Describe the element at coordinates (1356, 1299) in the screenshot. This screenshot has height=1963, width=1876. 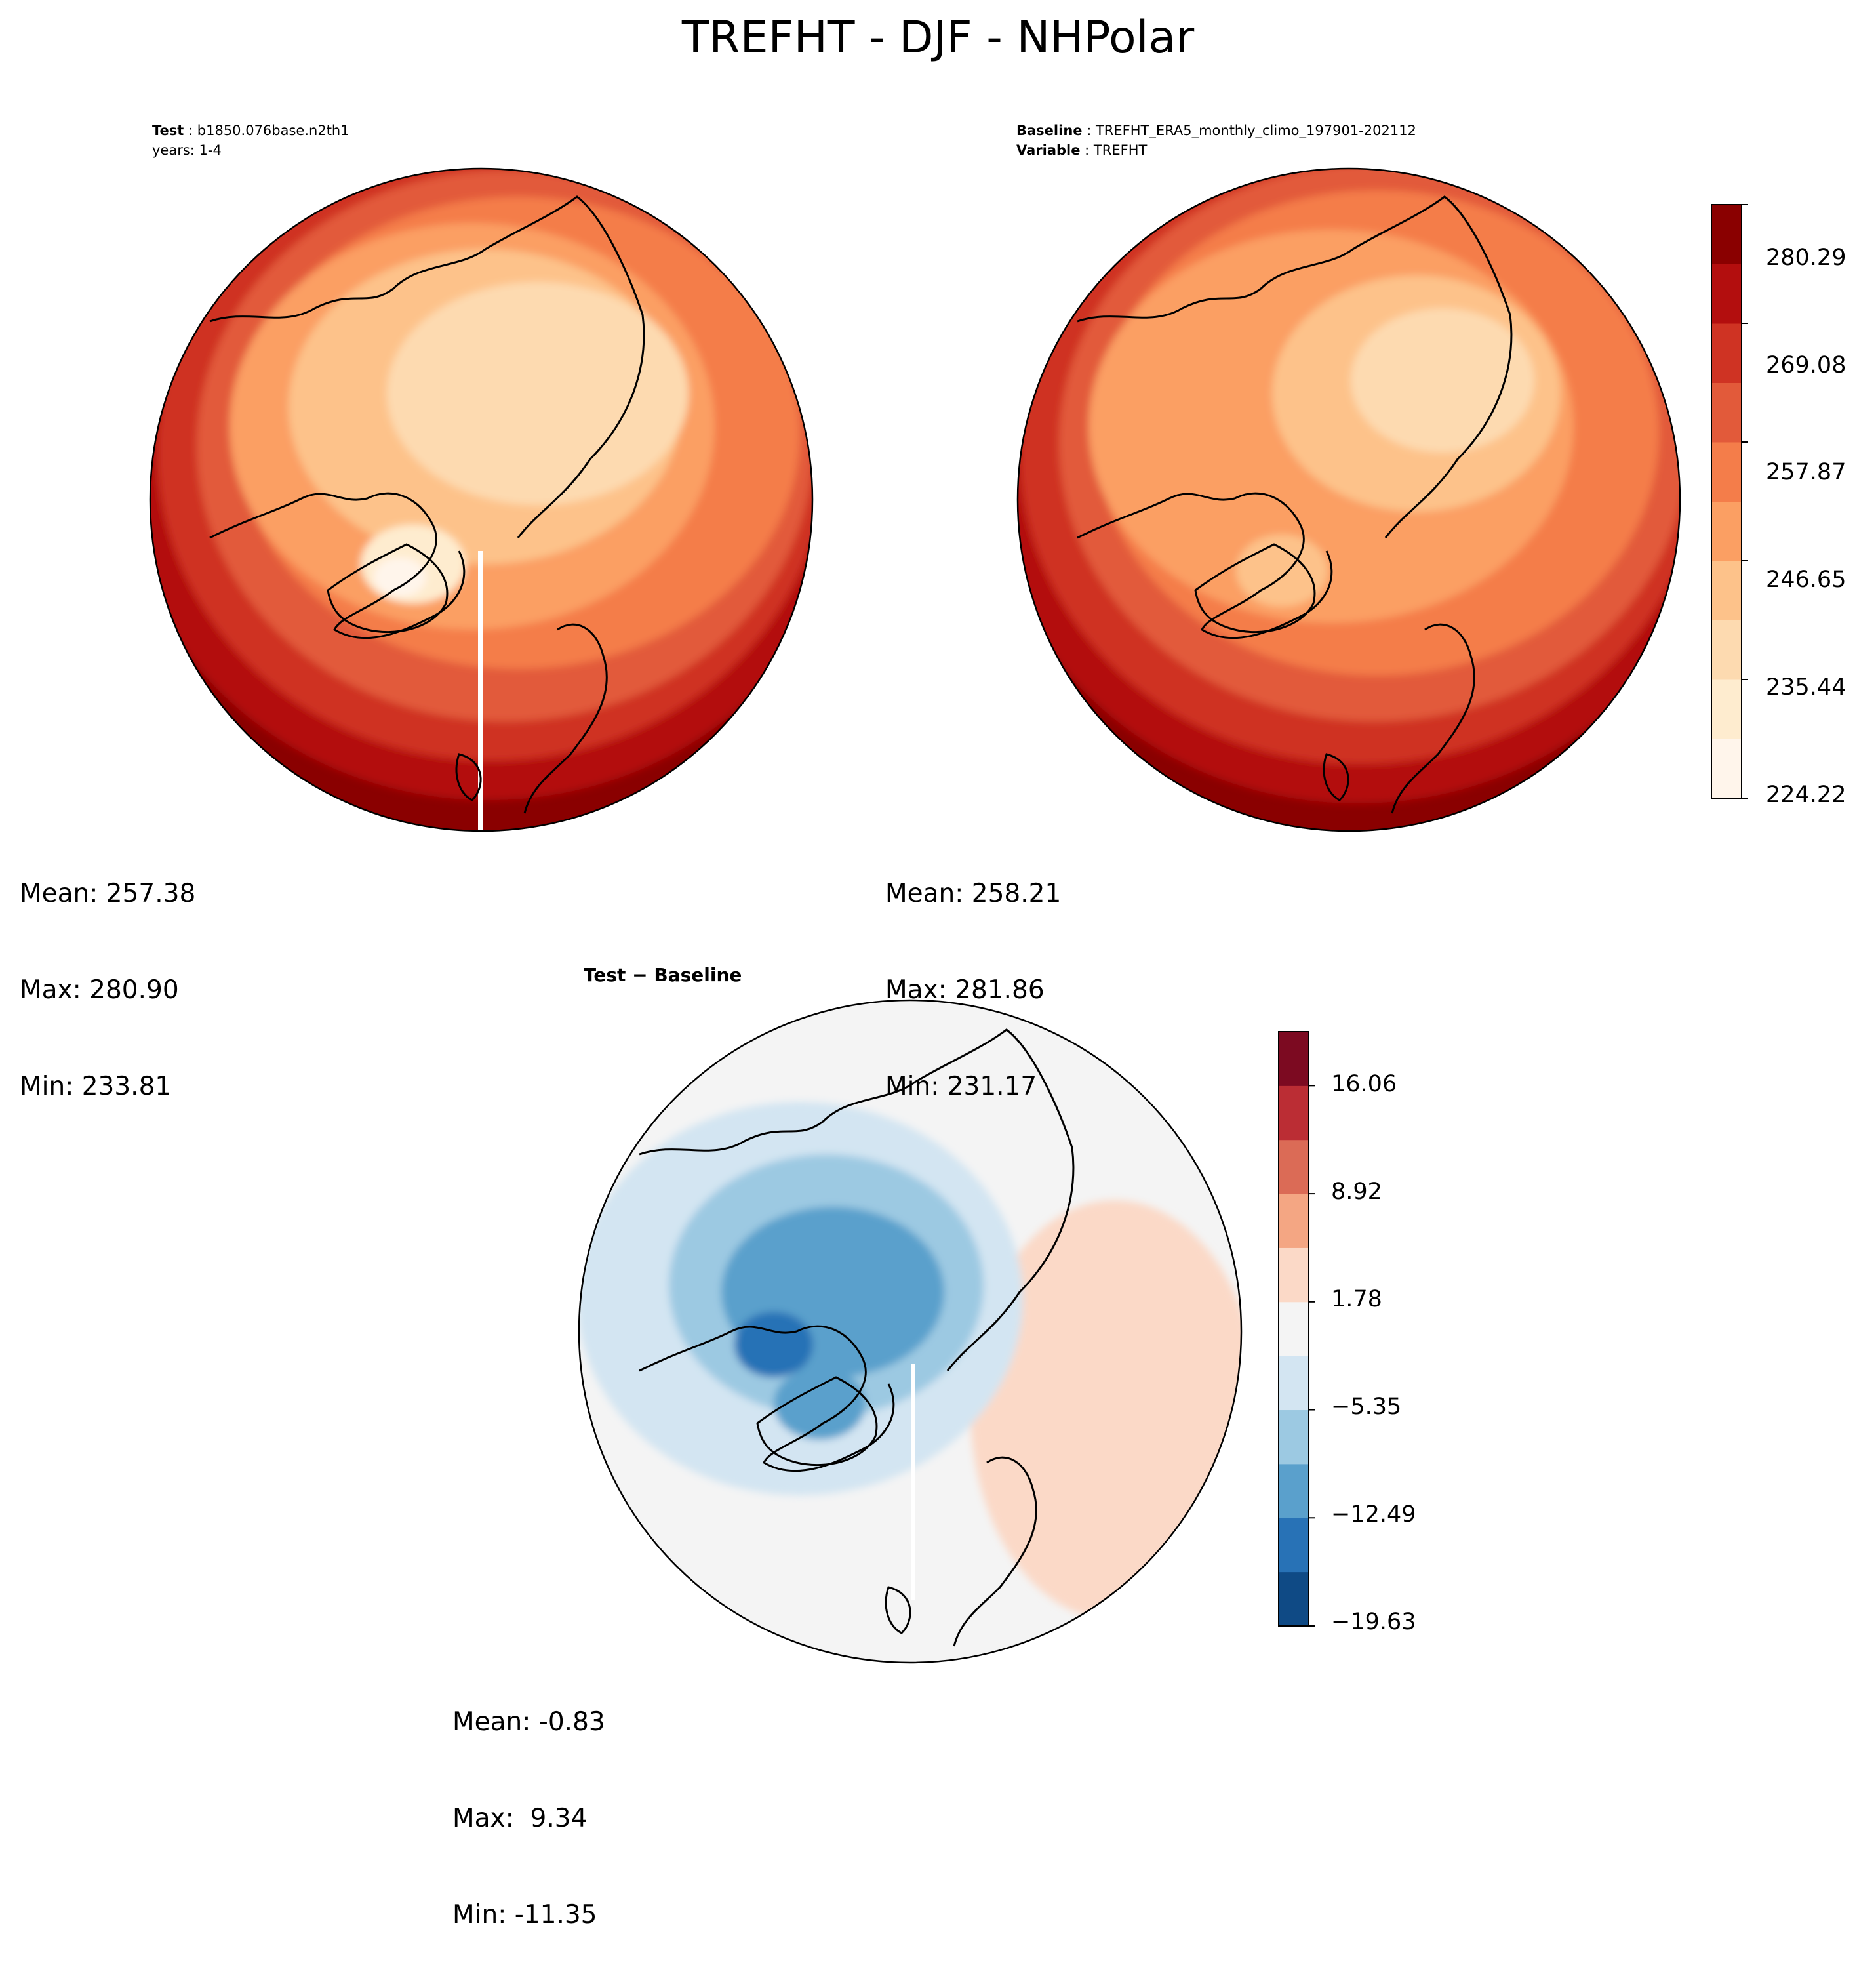
I see `colorbar-diff-tick: 1.78` at that location.